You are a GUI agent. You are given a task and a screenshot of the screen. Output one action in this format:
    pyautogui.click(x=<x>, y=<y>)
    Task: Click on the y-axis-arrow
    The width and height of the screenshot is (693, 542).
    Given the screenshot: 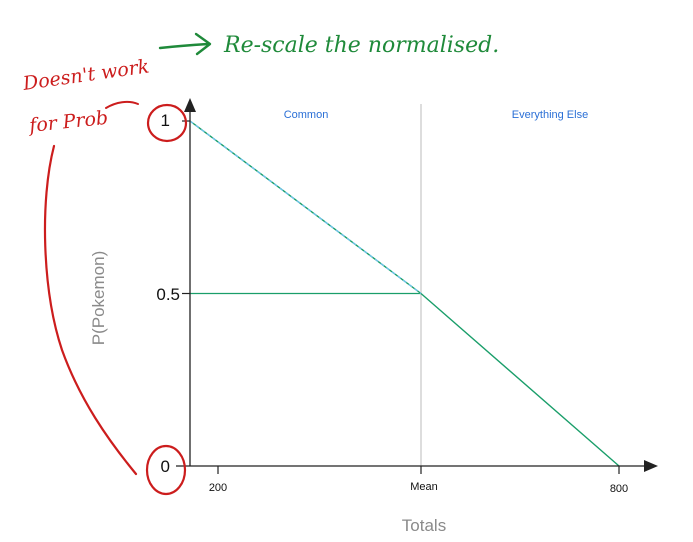 What is the action you would take?
    pyautogui.click(x=190, y=105)
    